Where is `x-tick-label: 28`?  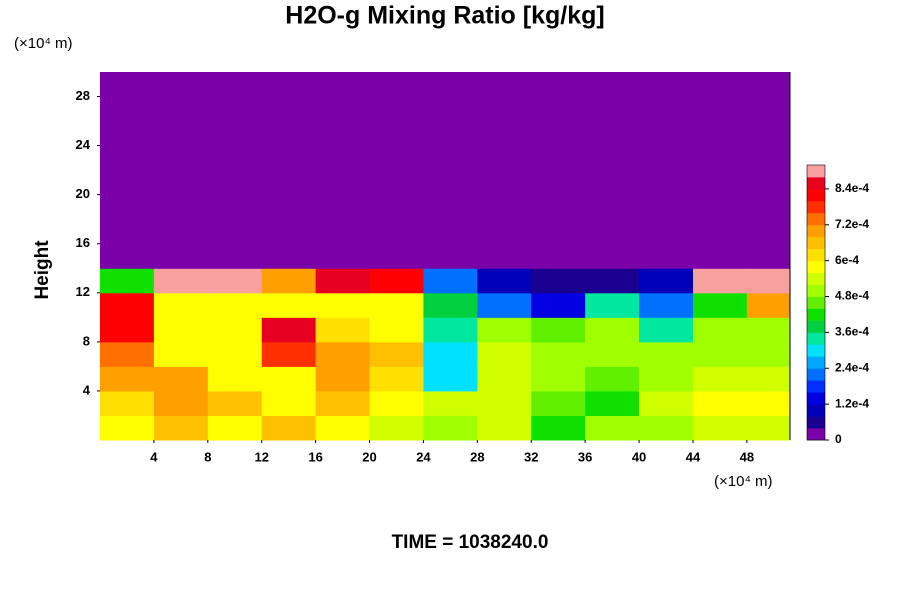
x-tick-label: 28 is located at coordinates (477, 456).